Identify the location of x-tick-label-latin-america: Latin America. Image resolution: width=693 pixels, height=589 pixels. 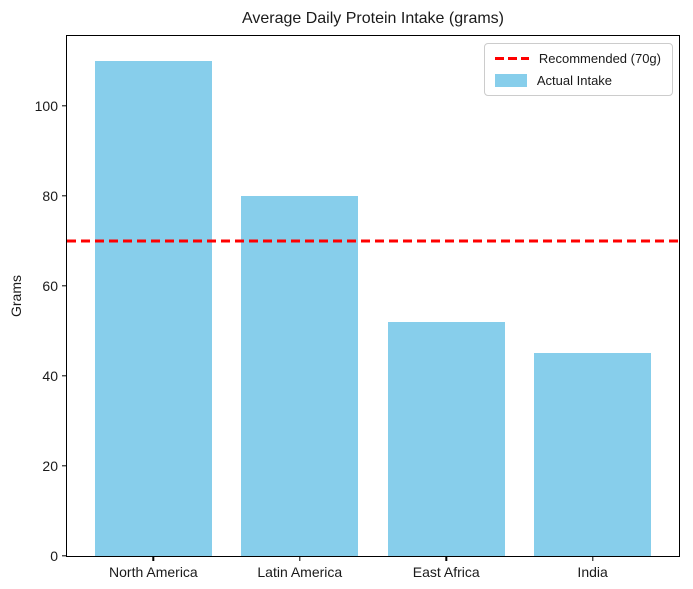
(300, 572).